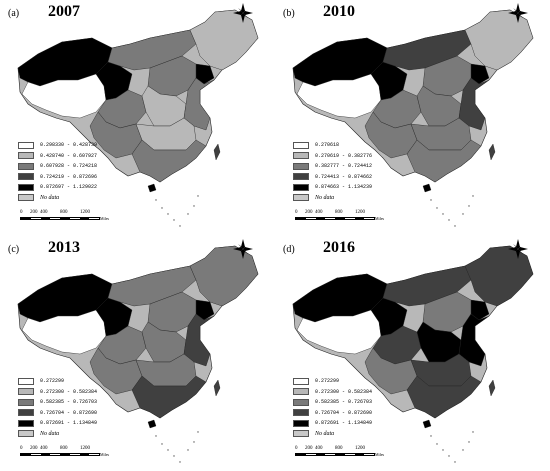 The height and width of the screenshot is (471, 550). What do you see at coordinates (289, 13) in the screenshot?
I see `panel-letter: (b)` at bounding box center [289, 13].